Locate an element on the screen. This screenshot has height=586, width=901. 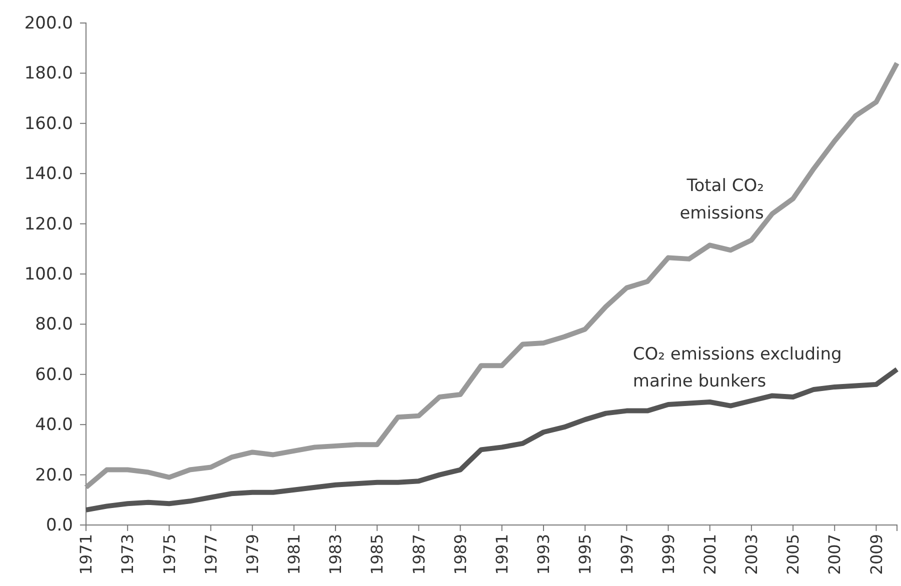
x-tick-label: 2009 is located at coordinates (876, 554).